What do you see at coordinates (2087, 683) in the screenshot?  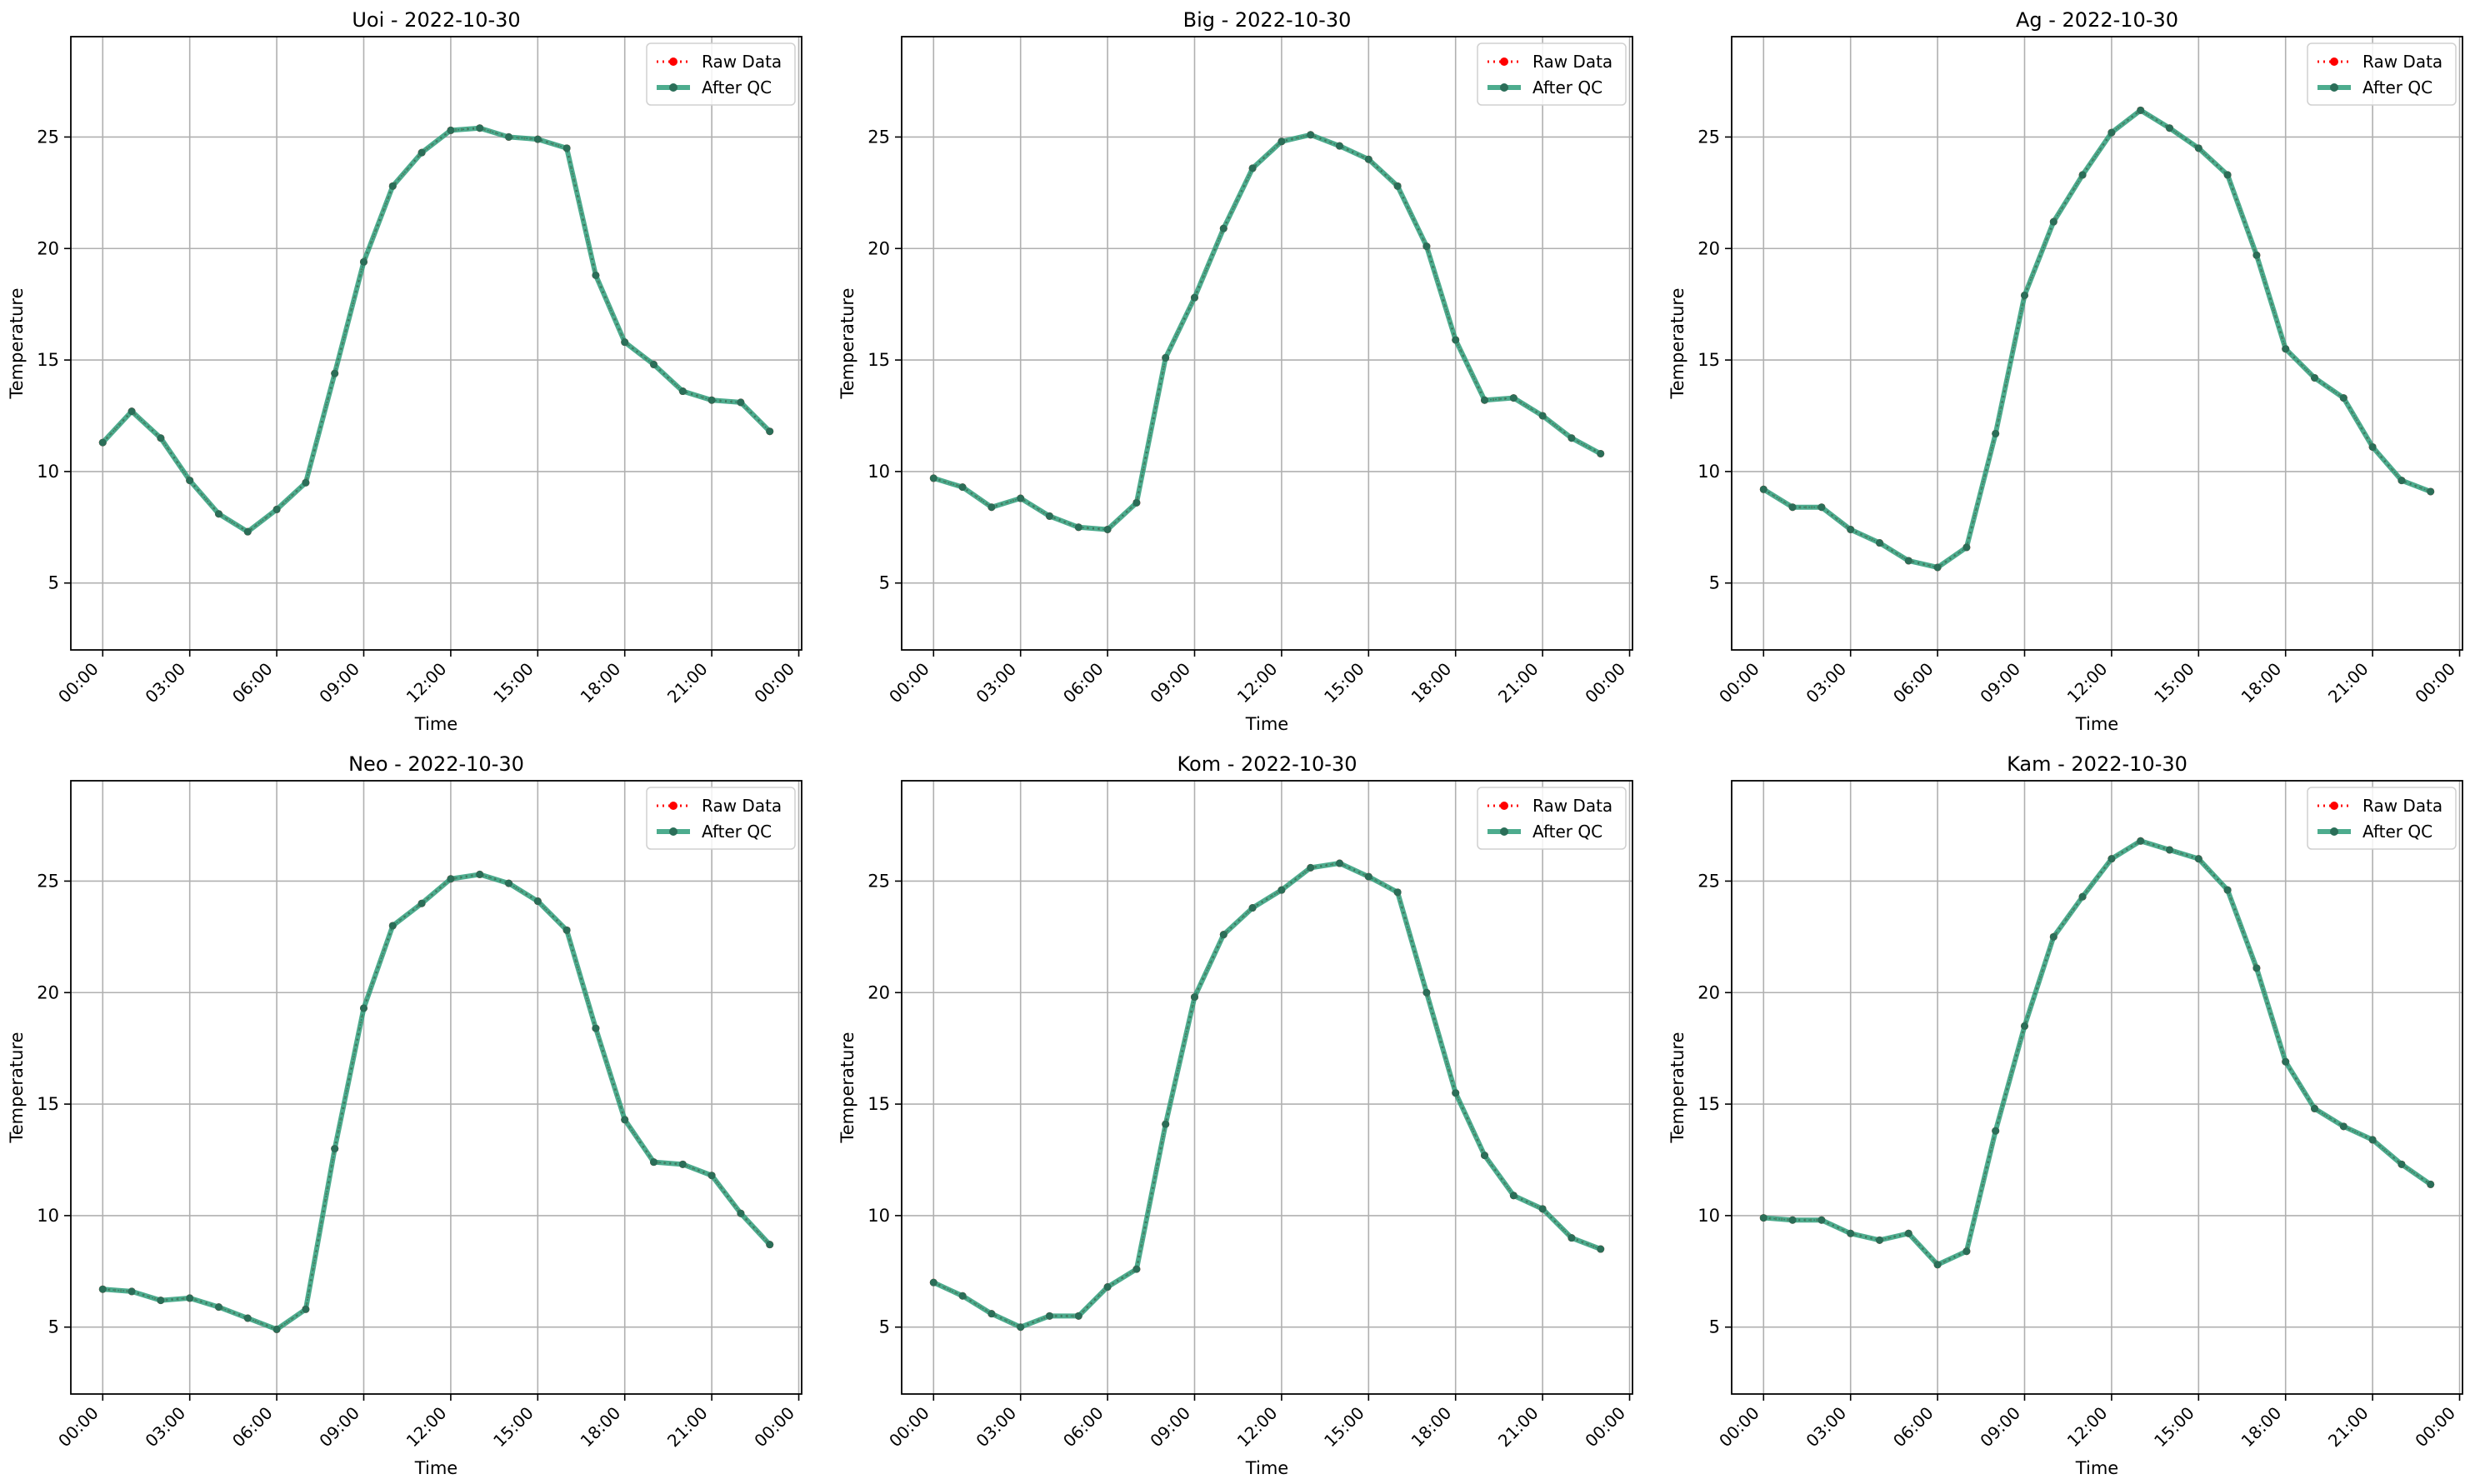 I see `x-tick-label: 12:00` at bounding box center [2087, 683].